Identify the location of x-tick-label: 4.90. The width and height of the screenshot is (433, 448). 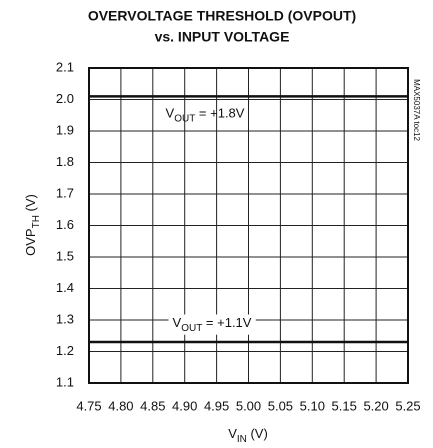
(184, 405).